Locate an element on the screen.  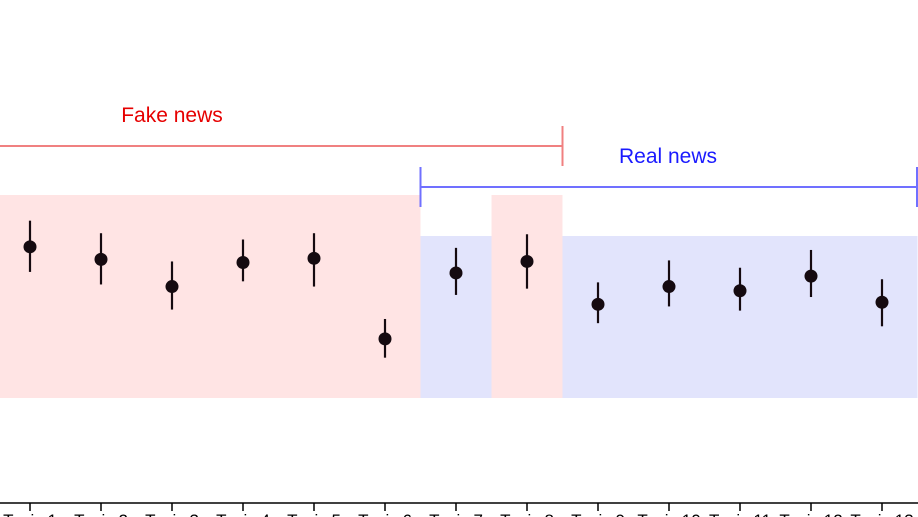
x-tick-label-topic-4: Topic 4 is located at coordinates (243, 514).